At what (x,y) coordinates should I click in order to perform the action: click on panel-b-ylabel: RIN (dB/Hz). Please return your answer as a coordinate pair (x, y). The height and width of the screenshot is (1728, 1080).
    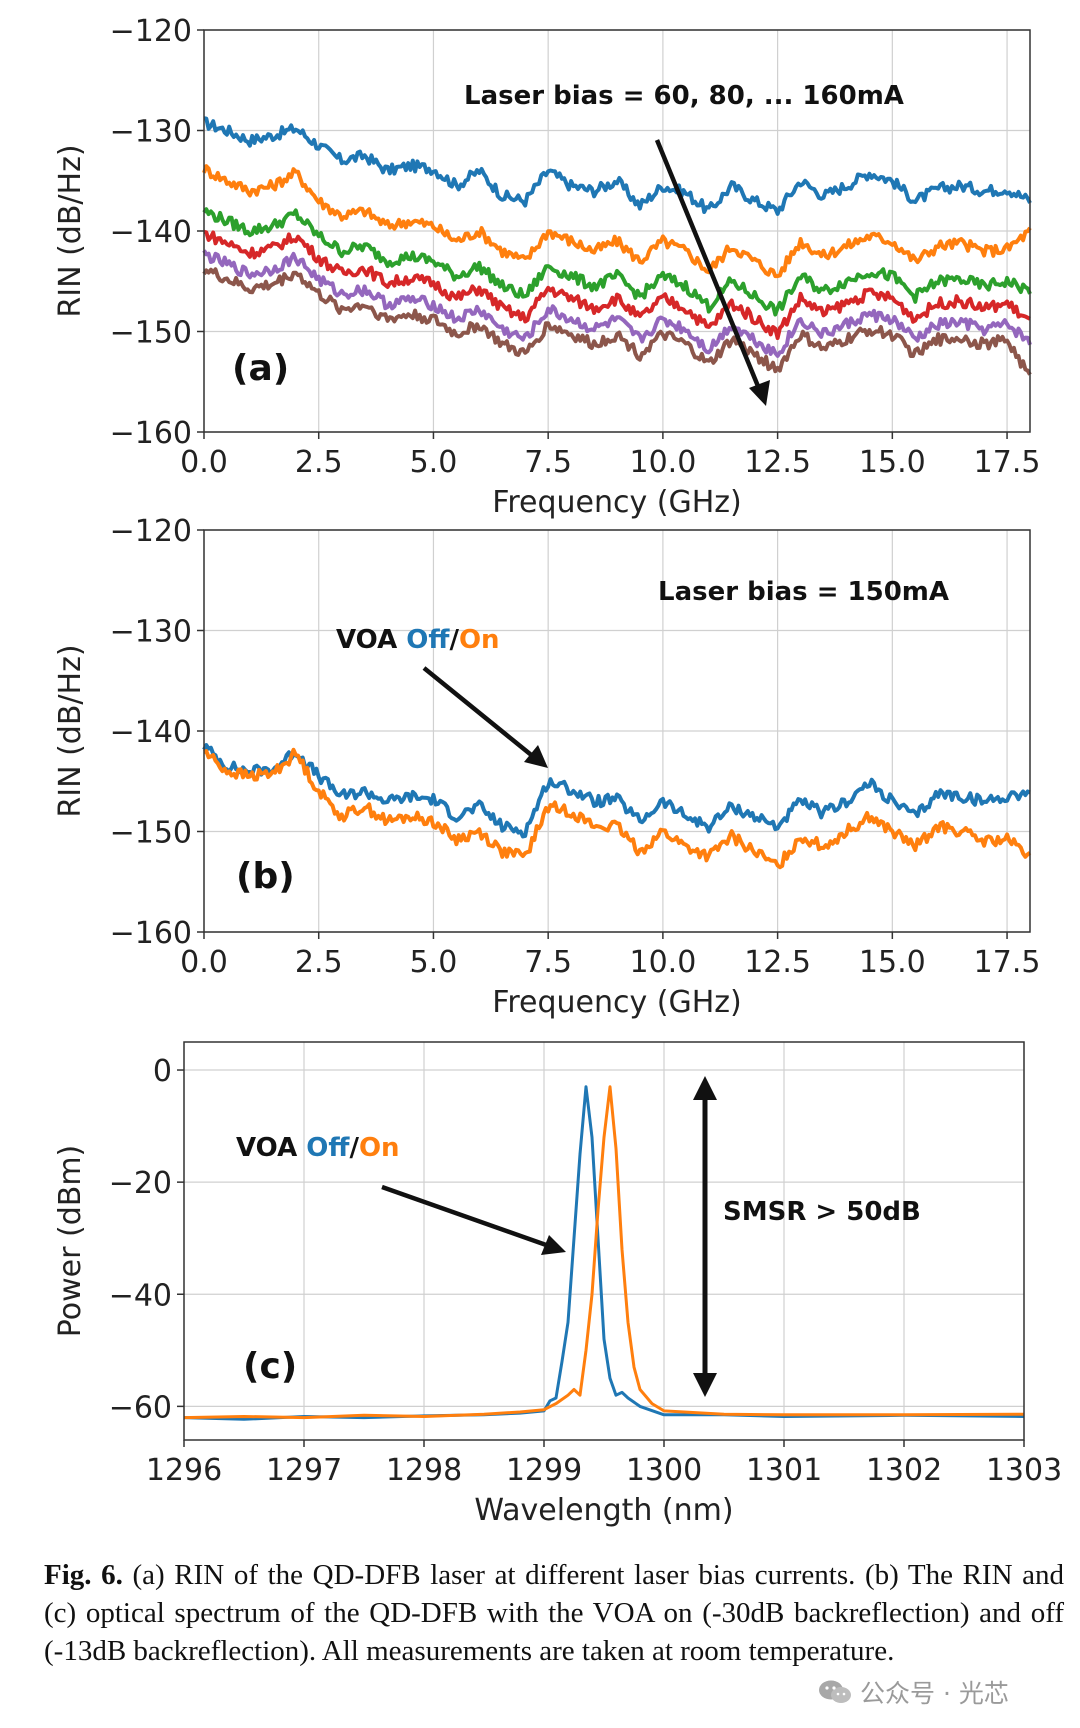
    Looking at the image, I should click on (70, 730).